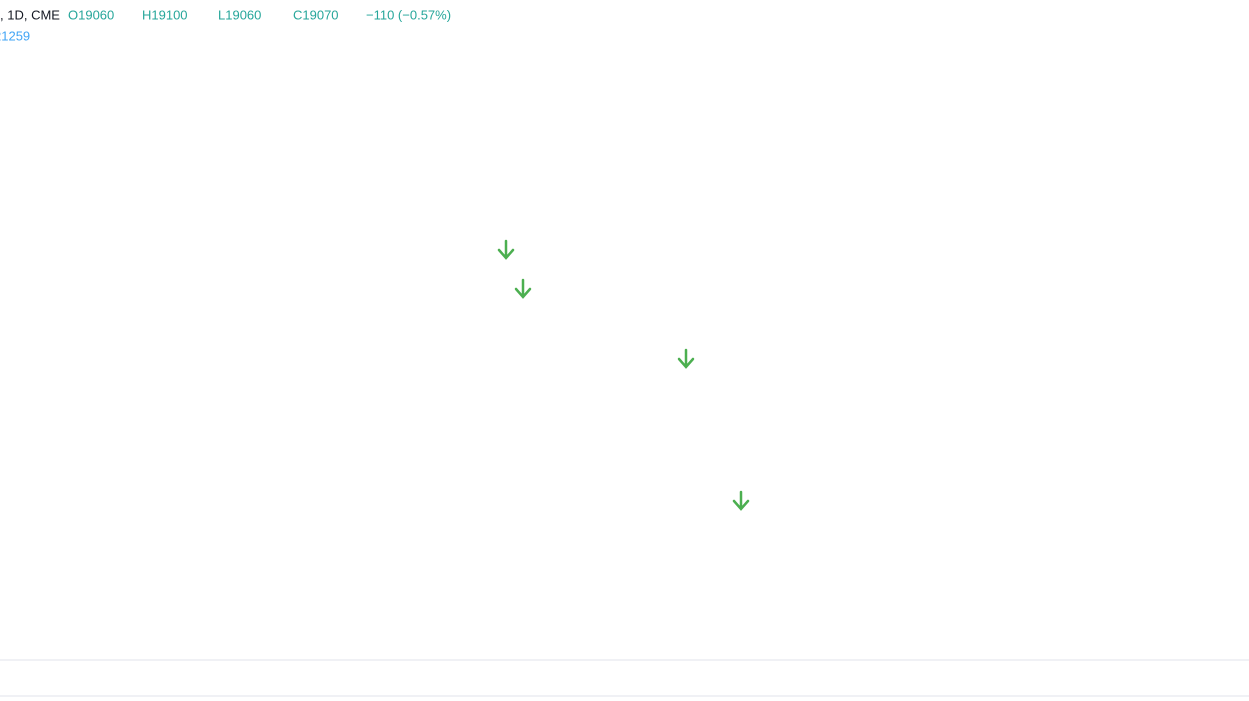 This screenshot has height=701, width=1249. Describe the element at coordinates (91, 14) in the screenshot. I see `open-value: O19060` at that location.